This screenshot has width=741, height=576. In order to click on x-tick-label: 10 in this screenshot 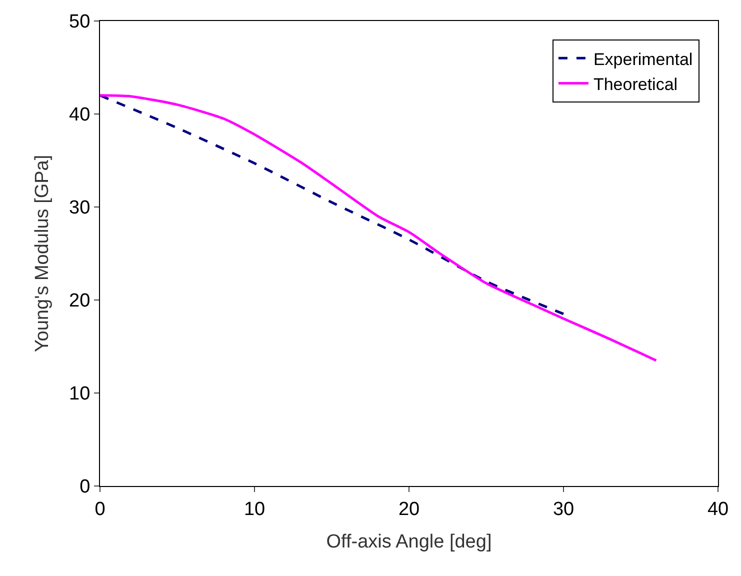, I will do `click(255, 509)`.